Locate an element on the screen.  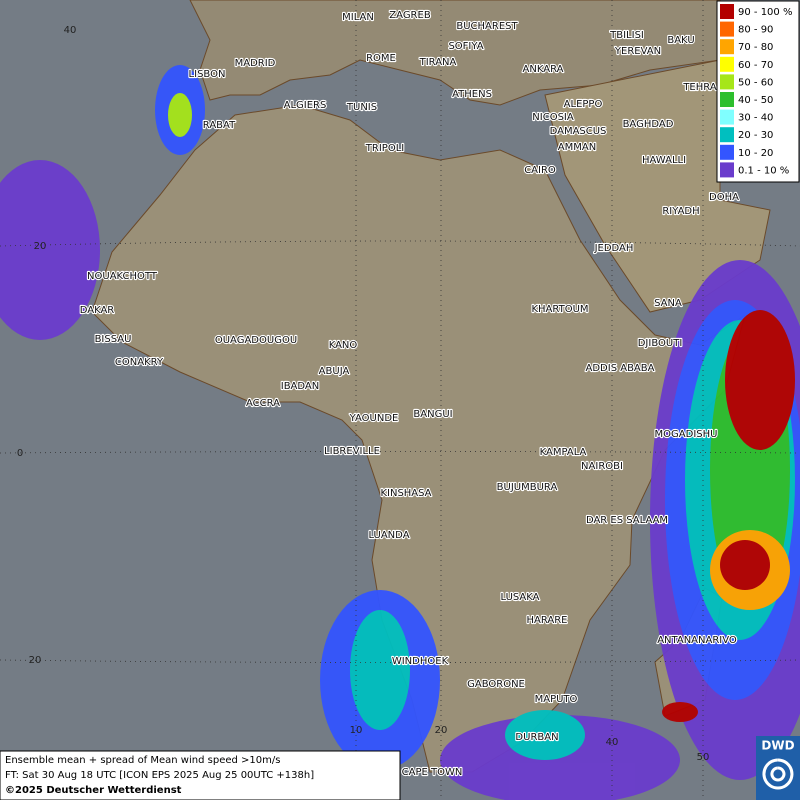
city-label: DAR ES SALAAM is located at coordinates (627, 520).